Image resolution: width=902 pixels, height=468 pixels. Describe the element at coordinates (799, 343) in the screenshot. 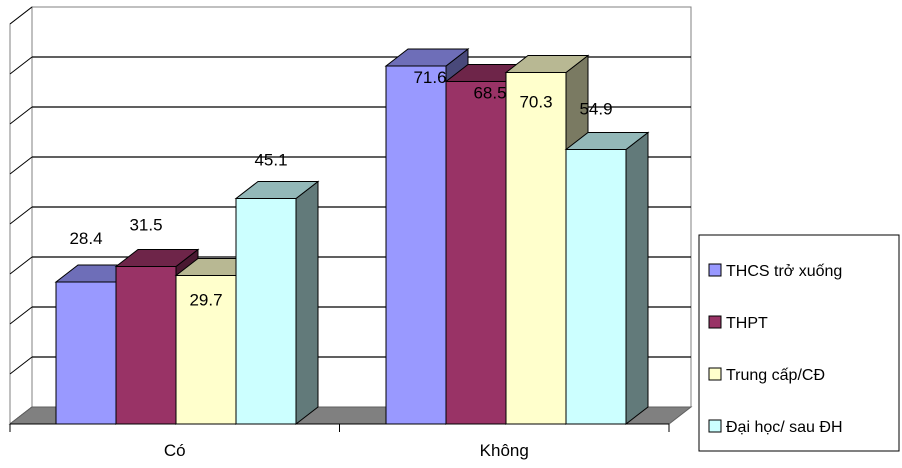

I see `legend-box` at that location.